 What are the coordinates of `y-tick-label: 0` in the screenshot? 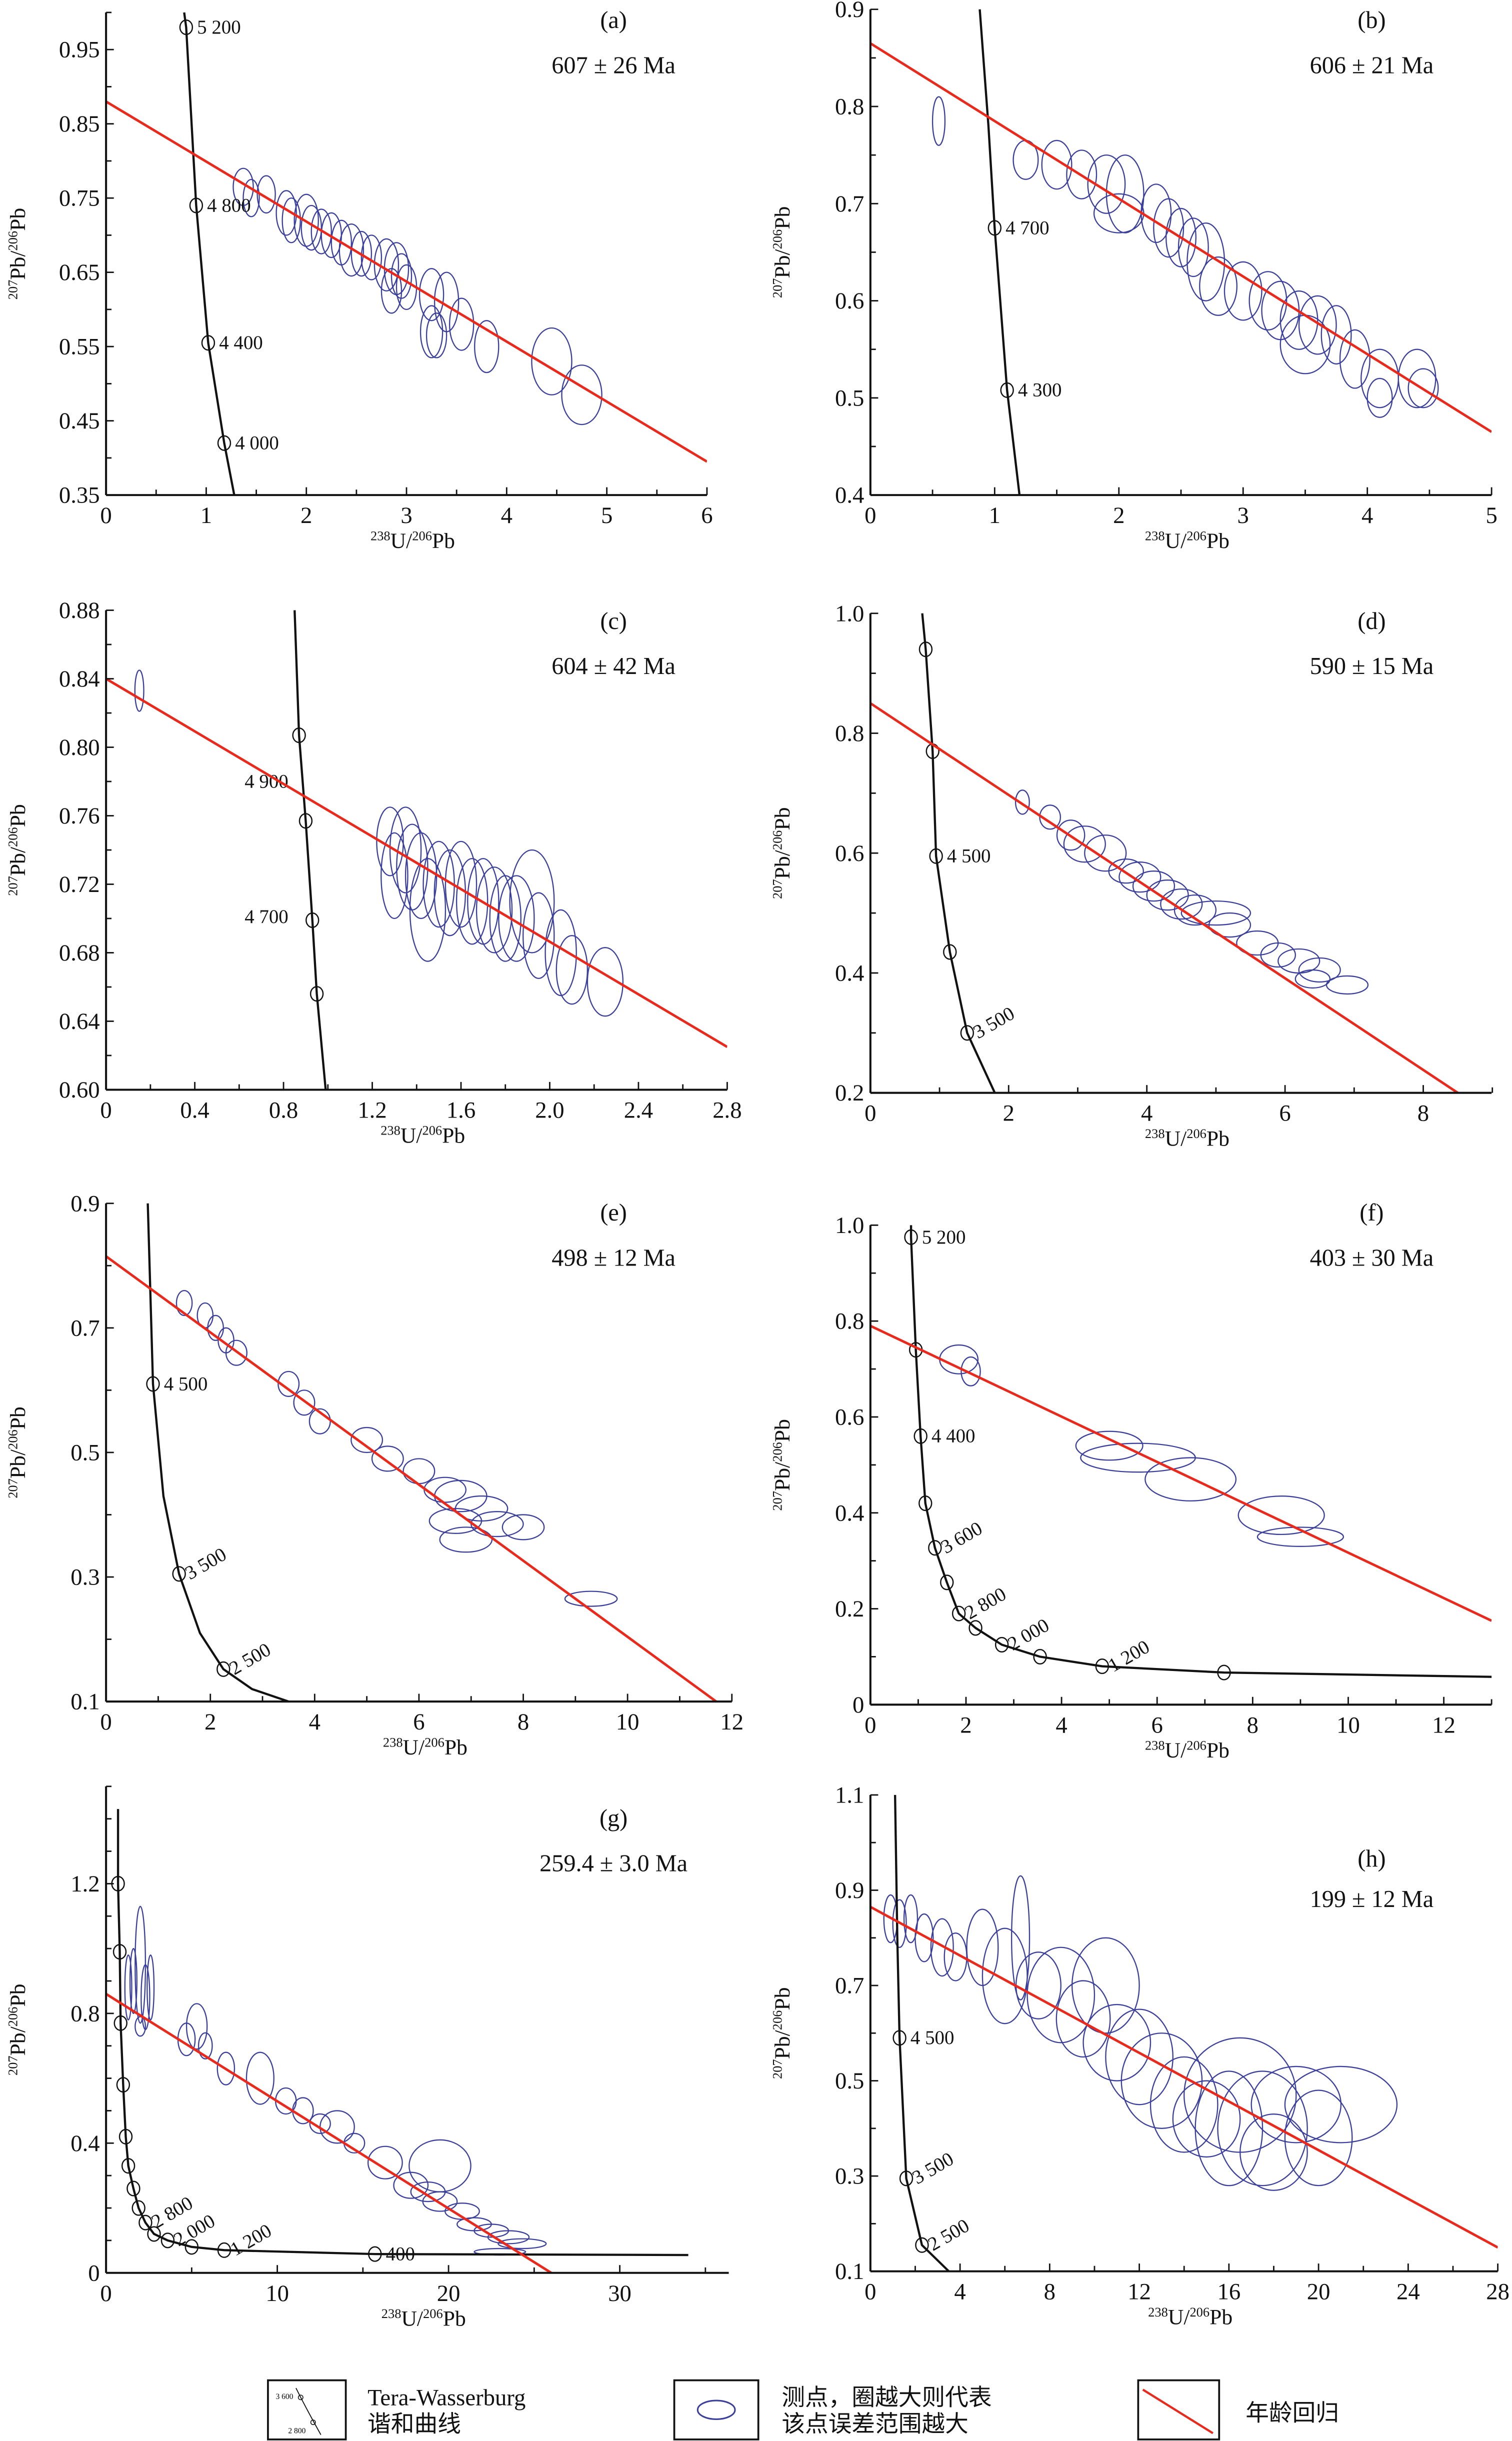 It's located at (858, 1705).